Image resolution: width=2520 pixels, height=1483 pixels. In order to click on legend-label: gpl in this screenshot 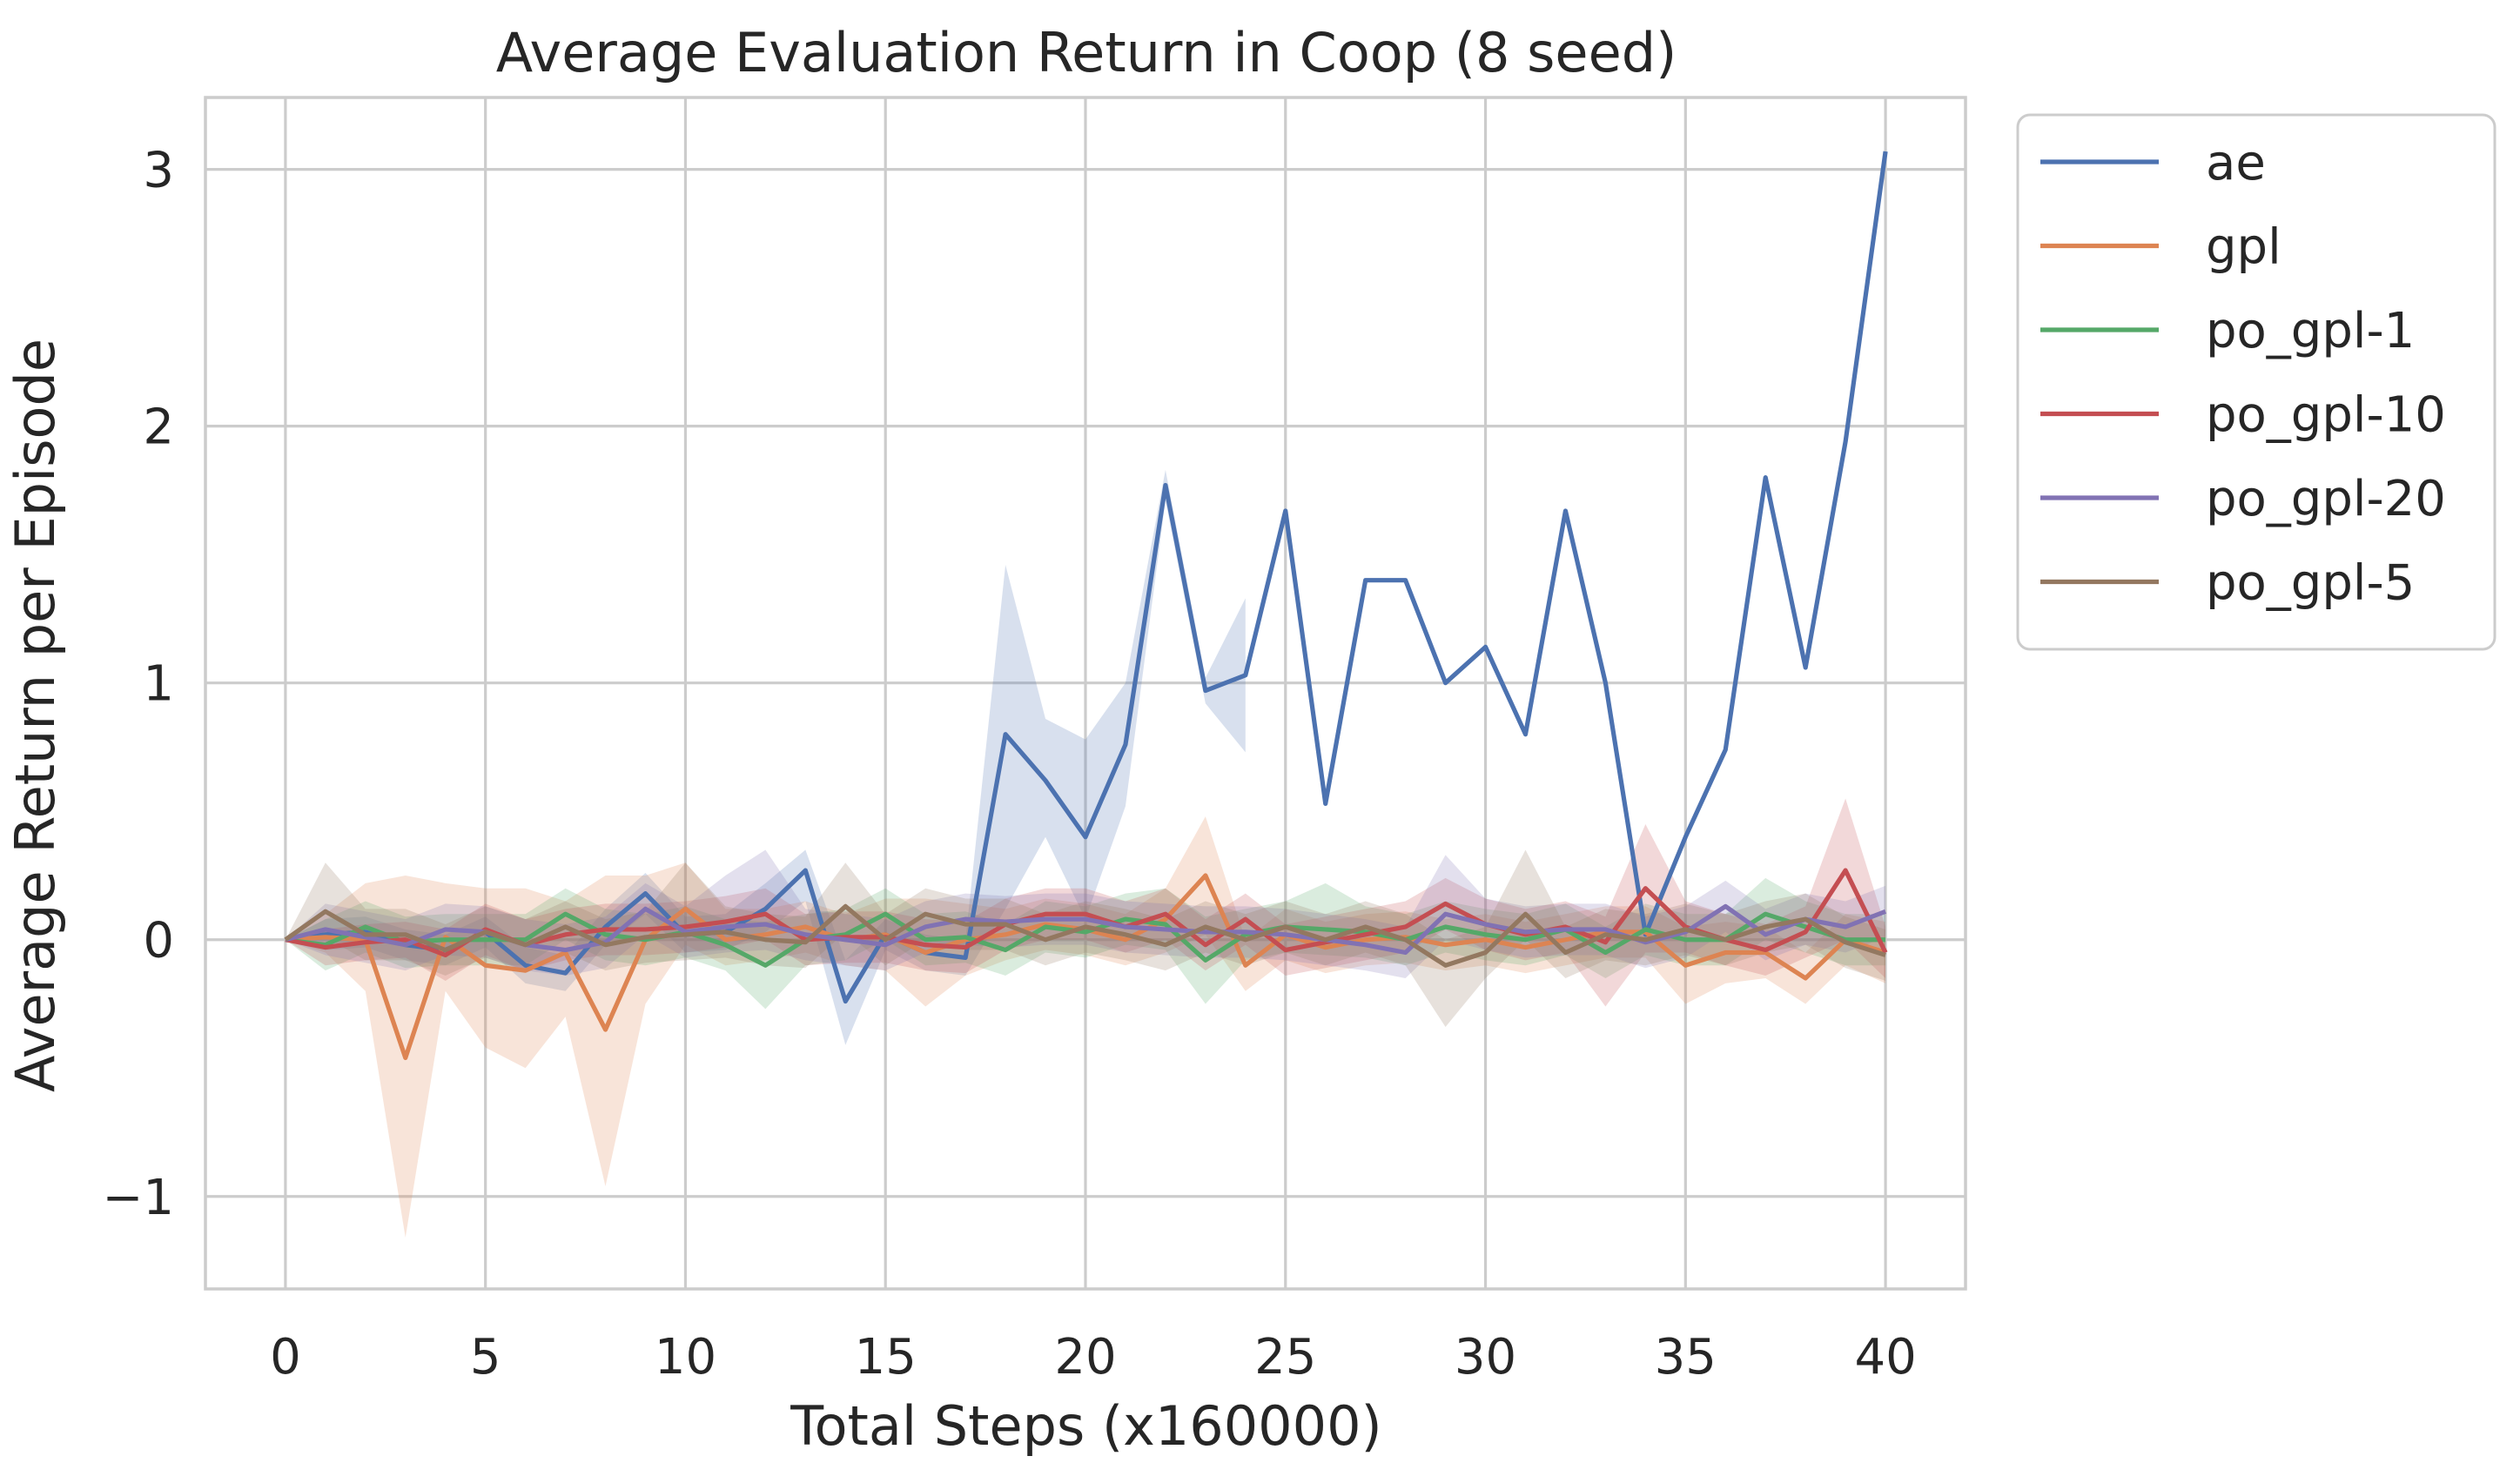, I will do `click(2243, 247)`.